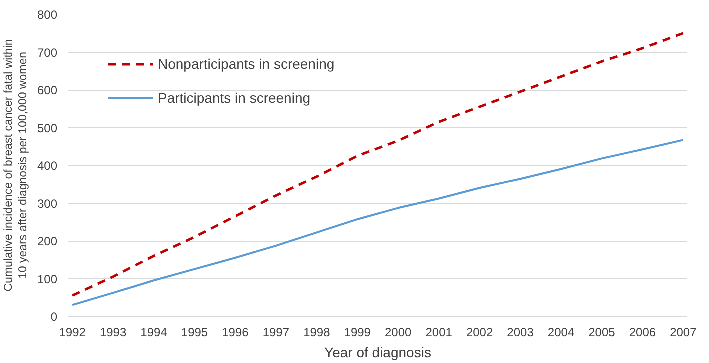 Image resolution: width=709 pixels, height=363 pixels. What do you see at coordinates (378, 352) in the screenshot?
I see `x-axis-title: Year of diagnosis` at bounding box center [378, 352].